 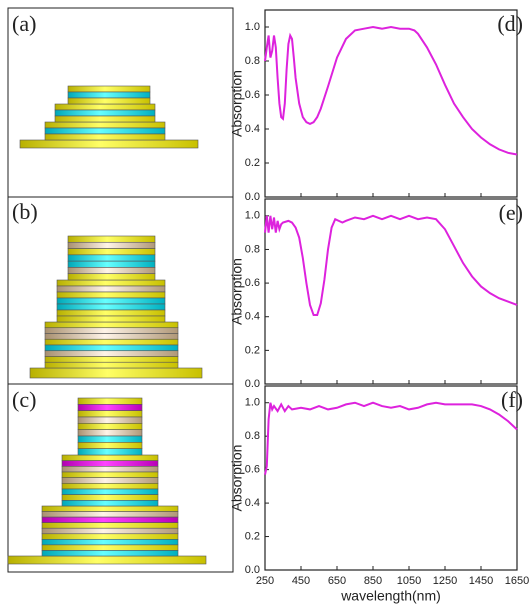 I want to click on panel-border, so click(x=120, y=478).